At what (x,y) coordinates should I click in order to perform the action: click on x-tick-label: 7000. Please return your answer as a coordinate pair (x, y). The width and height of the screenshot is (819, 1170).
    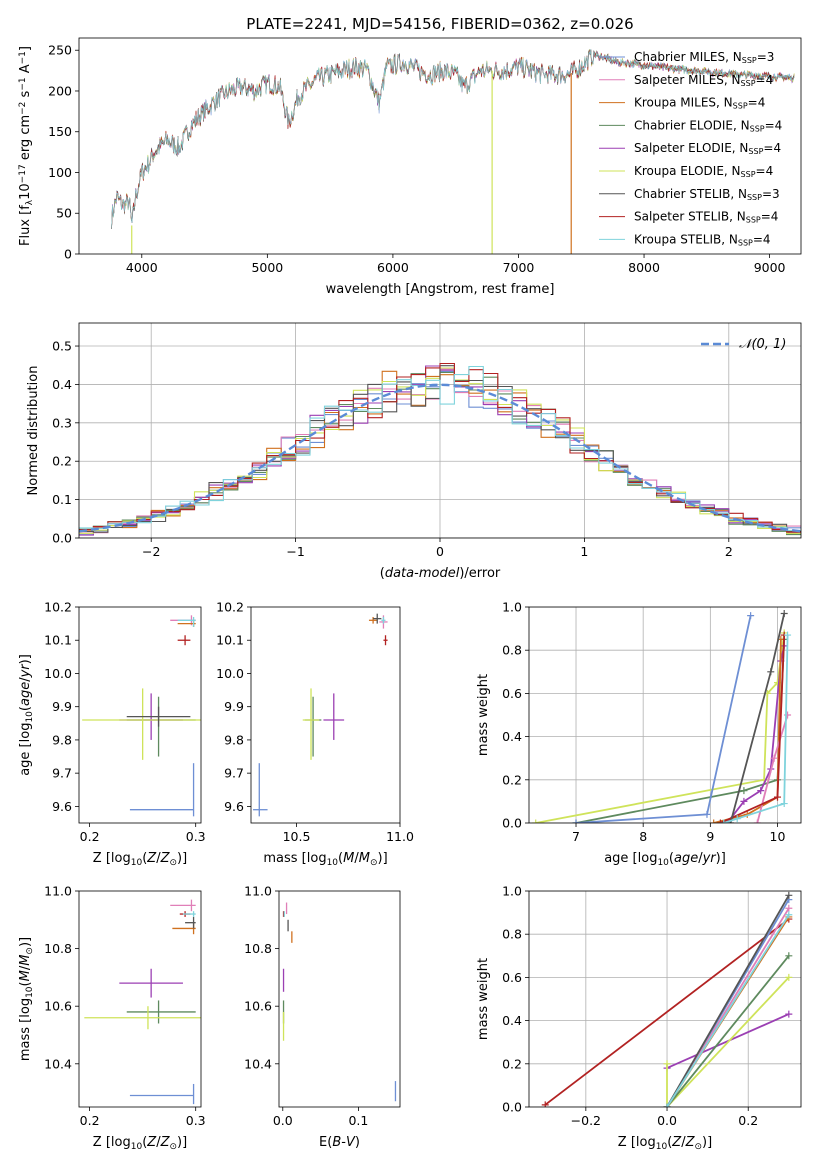
    Looking at the image, I should click on (519, 267).